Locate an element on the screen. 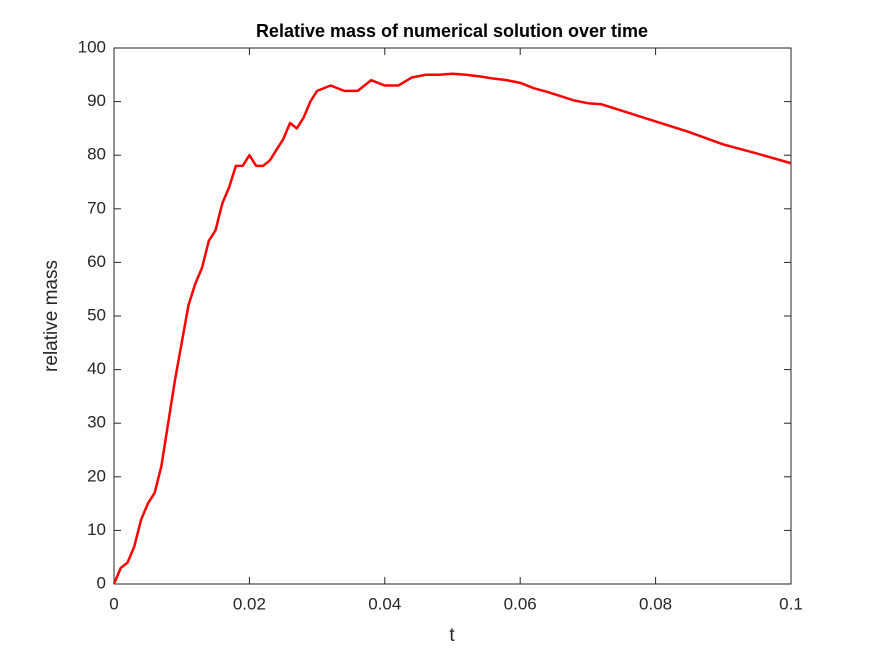  x-tick-label: 0 is located at coordinates (113, 603).